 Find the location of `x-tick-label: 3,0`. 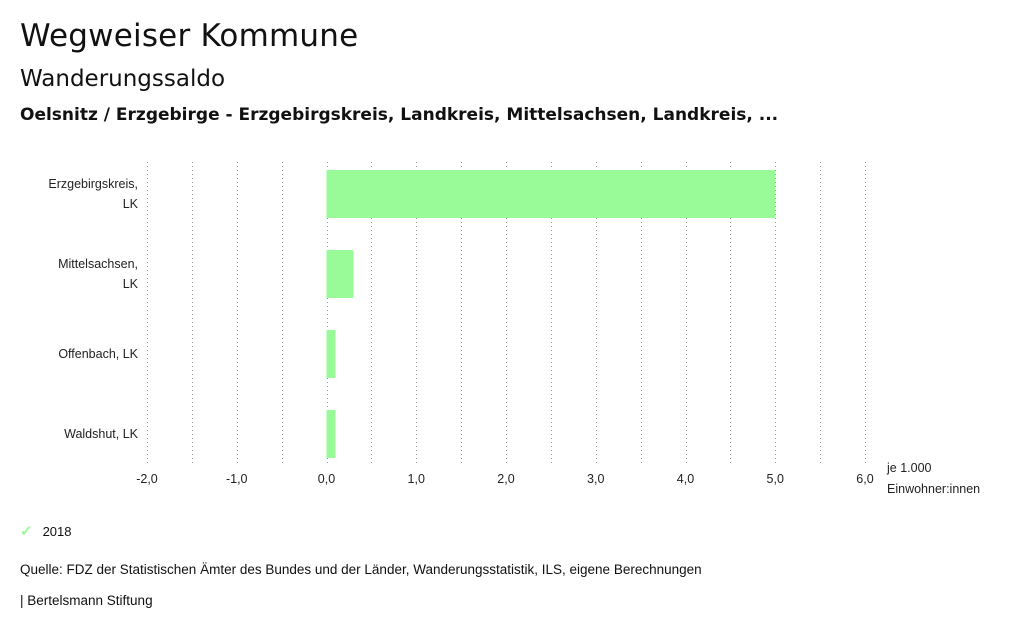

x-tick-label: 3,0 is located at coordinates (595, 479).